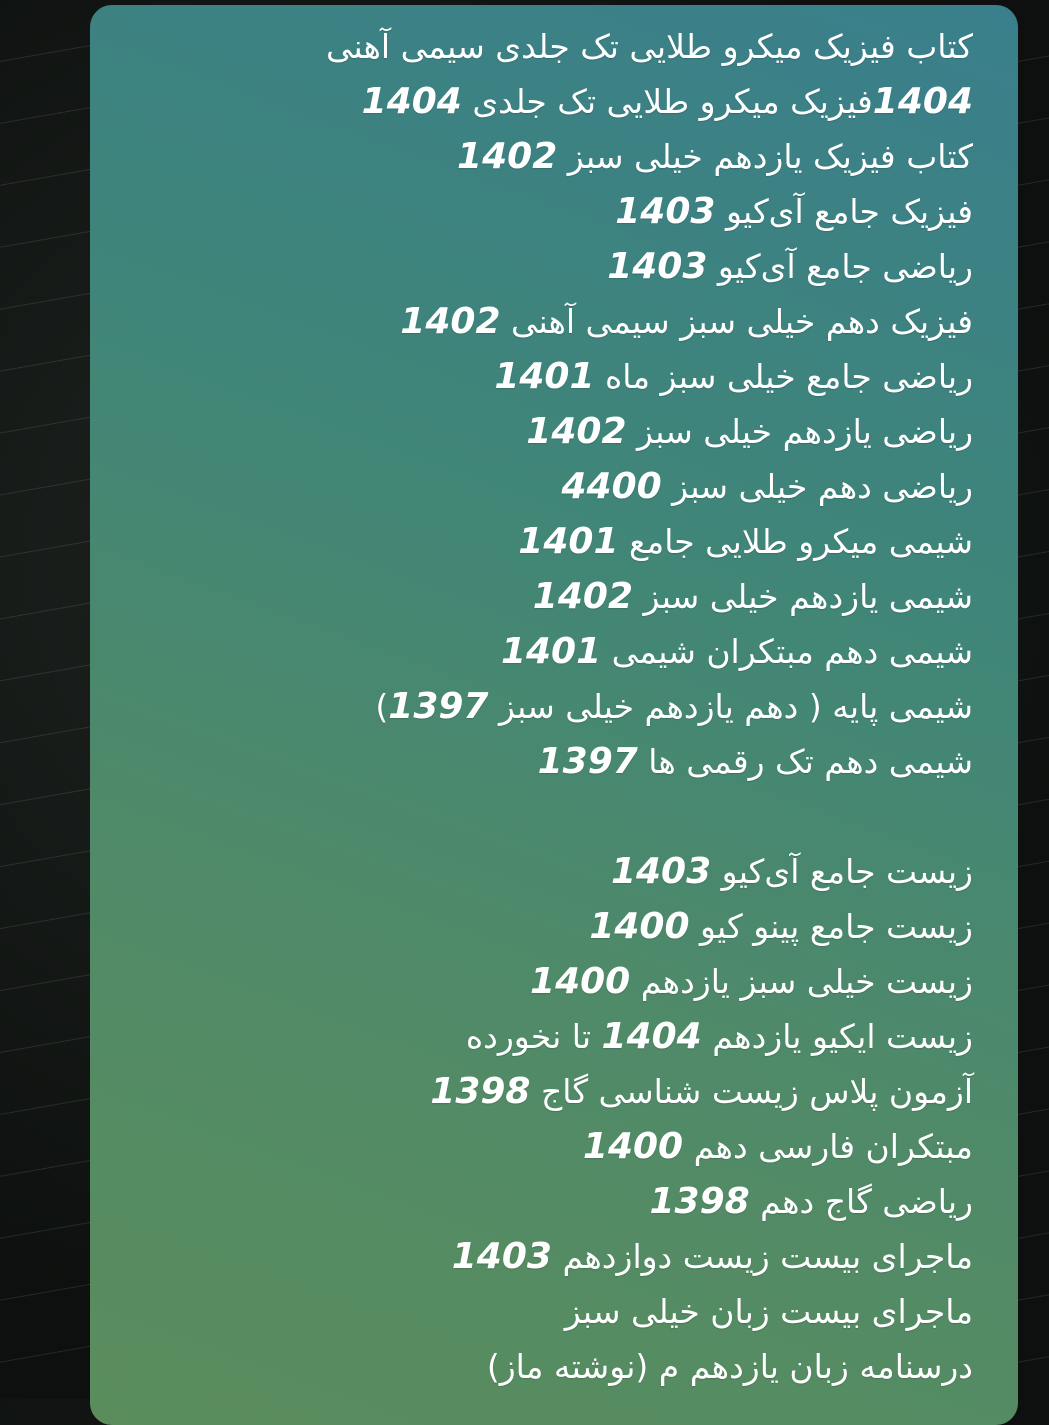 This screenshot has height=1425, width=1049. Describe the element at coordinates (715, 156) in the screenshot. I see `message-line: کتاب فیزیک یازدهم خیلی سبز 1402` at that location.